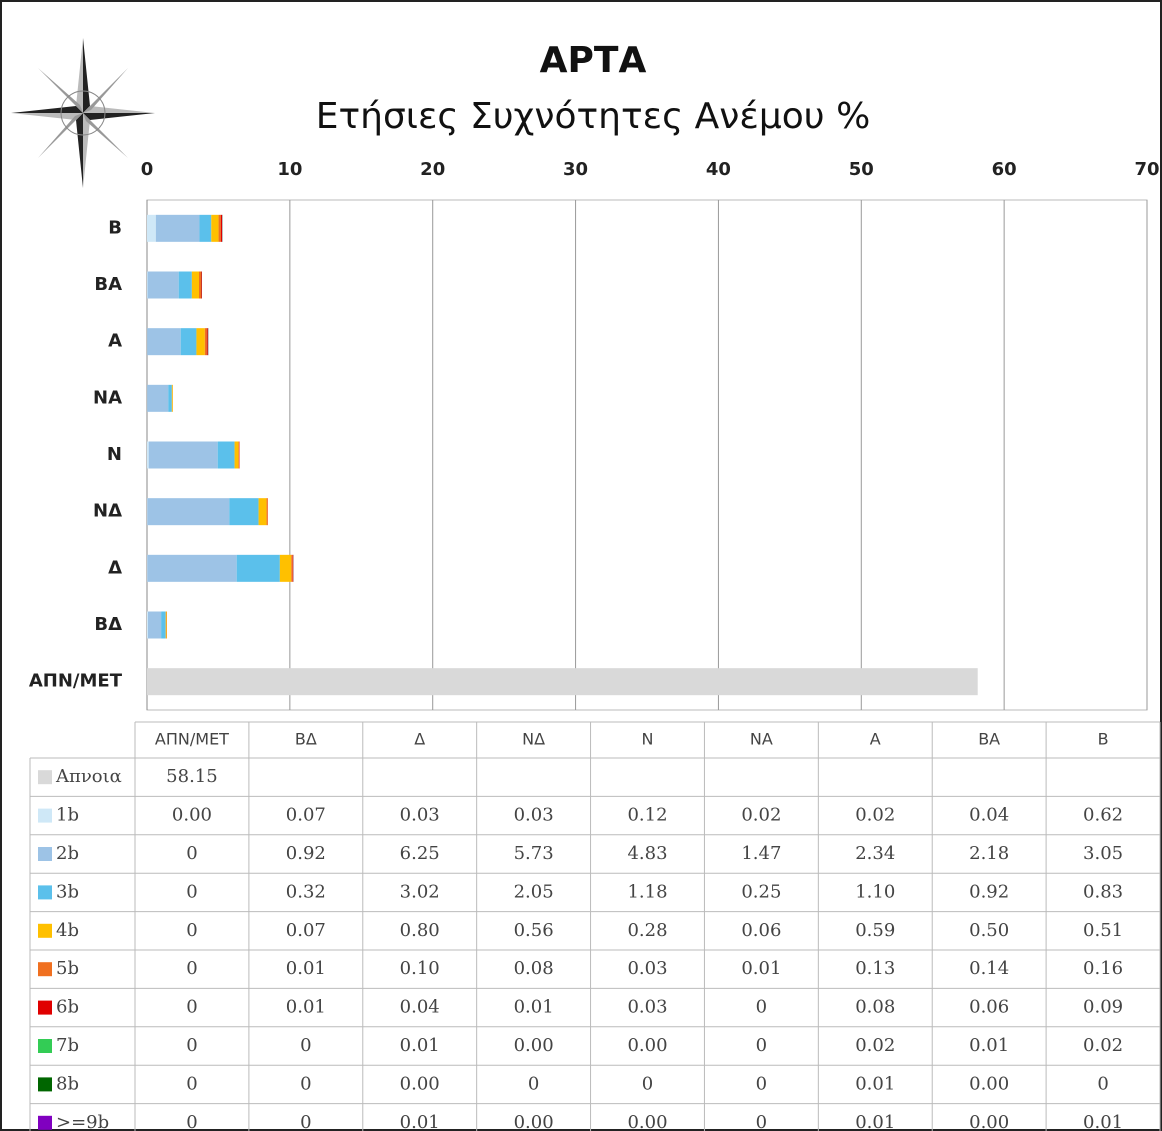  Describe the element at coordinates (989, 1007) in the screenshot. I see `table-cell: 0.06` at that location.